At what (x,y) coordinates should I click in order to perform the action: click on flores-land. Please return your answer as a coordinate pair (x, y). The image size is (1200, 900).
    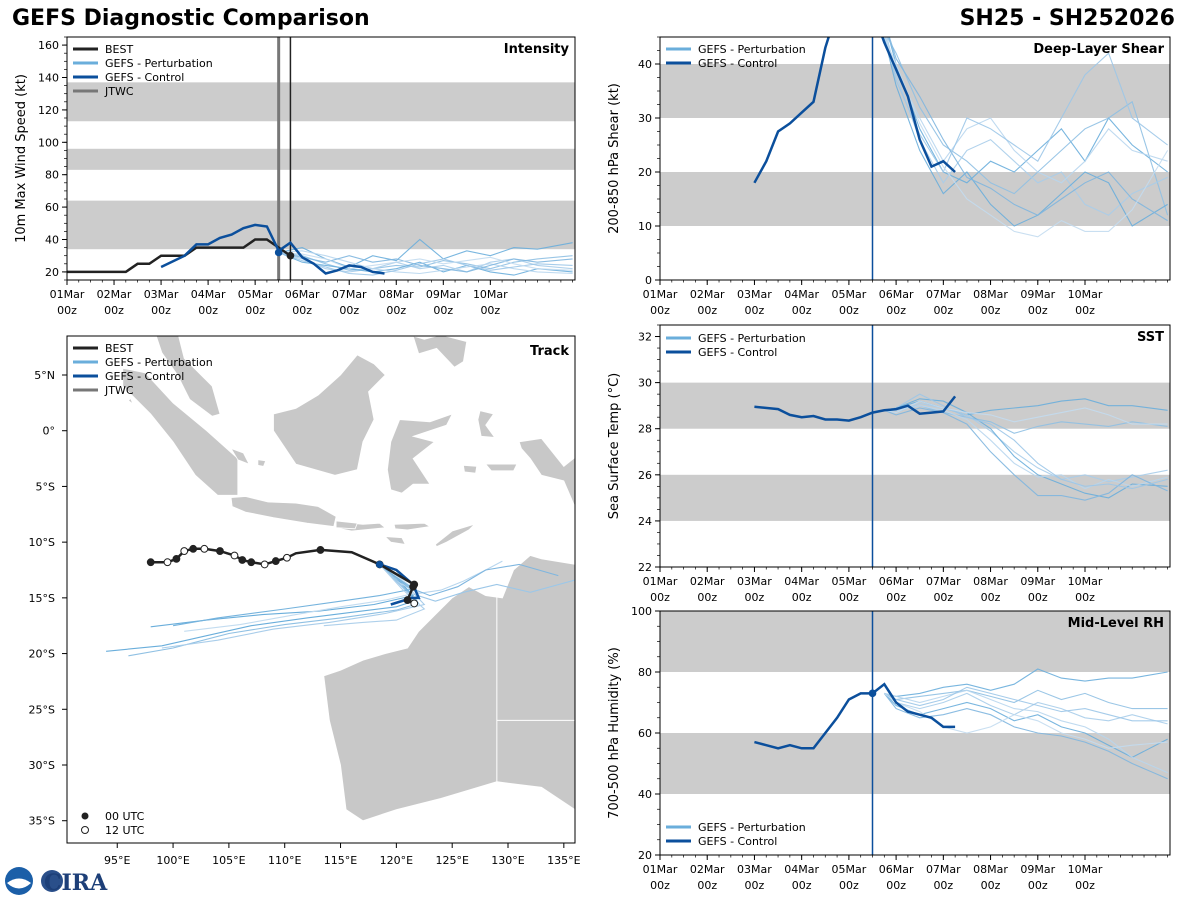
    Looking at the image, I should click on (412, 526).